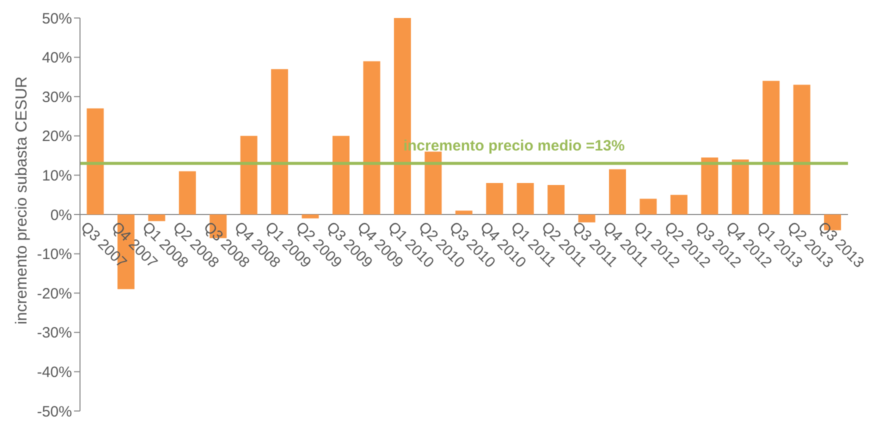 Image resolution: width=871 pixels, height=426 pixels. Describe the element at coordinates (54, 293) in the screenshot. I see `y-tick-label: -20%` at that location.